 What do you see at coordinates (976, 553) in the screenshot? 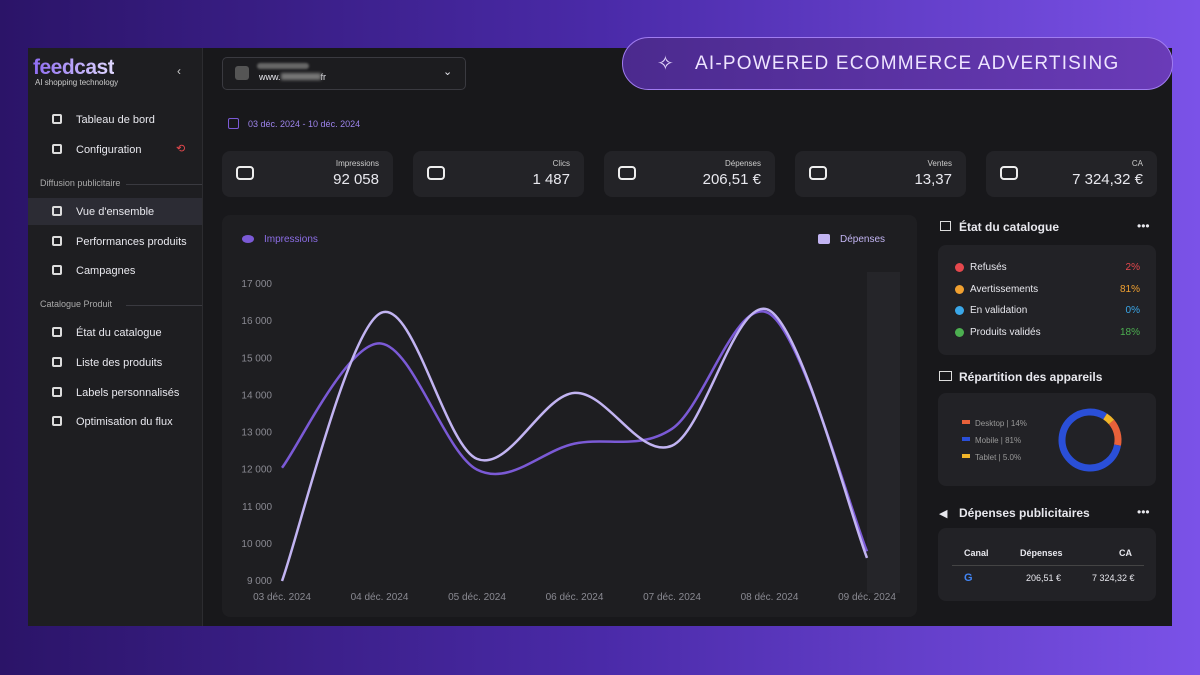
I see `table-header: Canal` at bounding box center [976, 553].